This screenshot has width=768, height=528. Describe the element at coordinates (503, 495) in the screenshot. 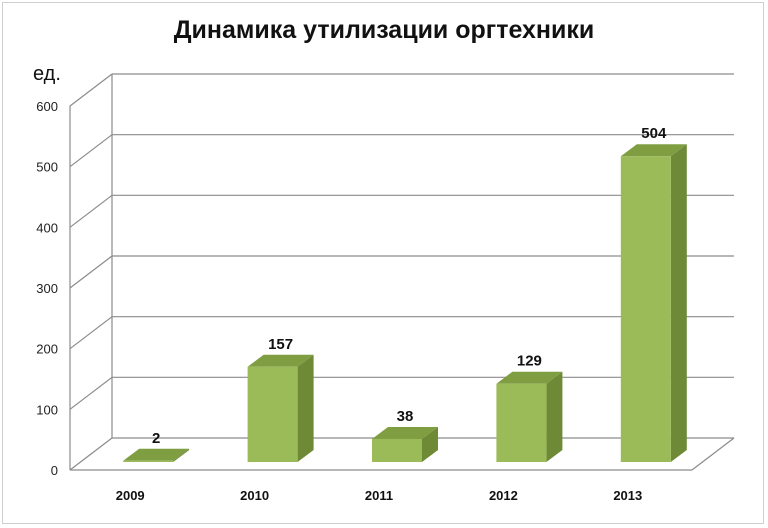

I see `x-category-label: 2012` at that location.